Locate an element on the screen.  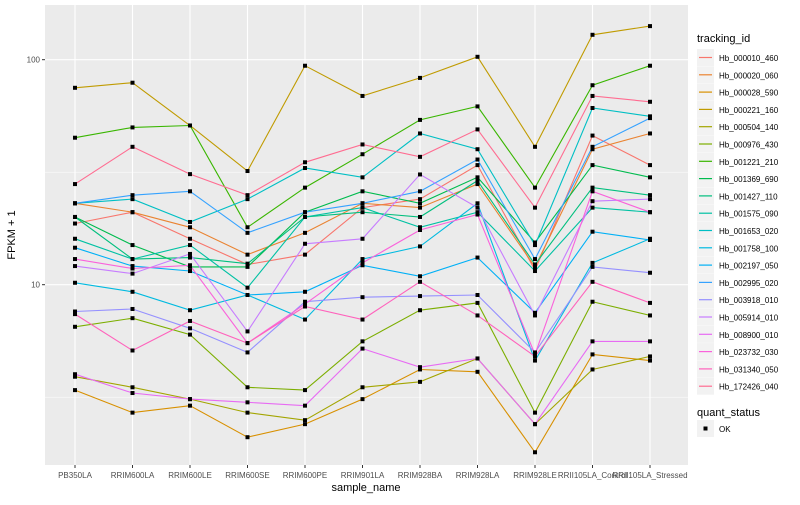
legend-label: Hb_172426_040 is located at coordinates (749, 387).